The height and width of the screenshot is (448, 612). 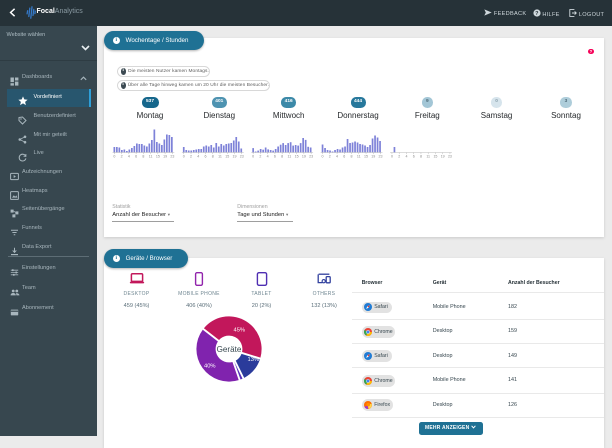 What do you see at coordinates (253, 360) in the screenshot?
I see `svg-text: 13%` at bounding box center [253, 360].